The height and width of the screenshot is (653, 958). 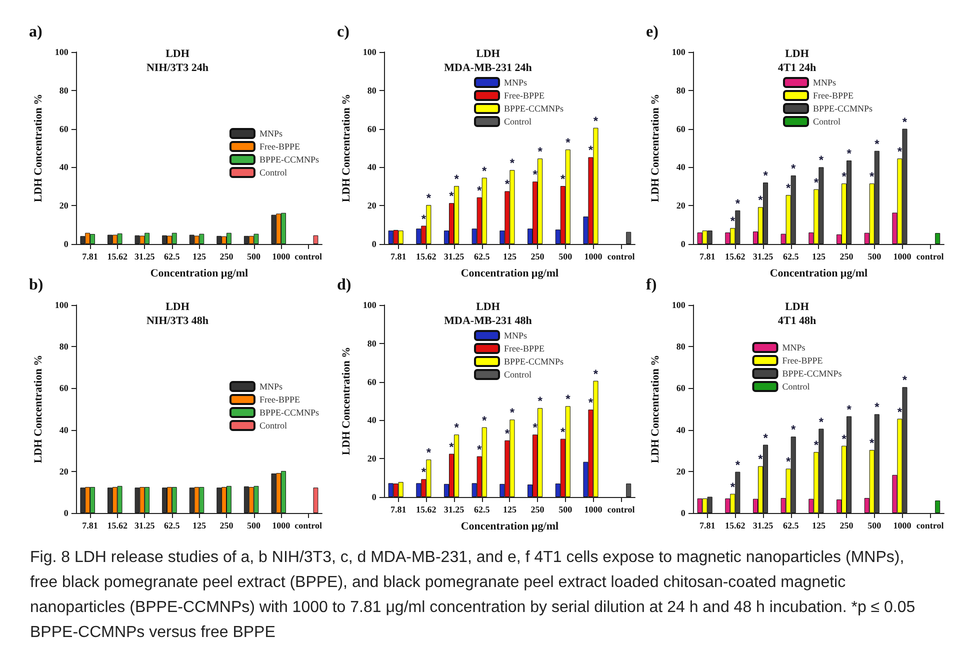 What do you see at coordinates (488, 314) in the screenshot?
I see `chart-title: LDH MDA-MB-231 48h` at bounding box center [488, 314].